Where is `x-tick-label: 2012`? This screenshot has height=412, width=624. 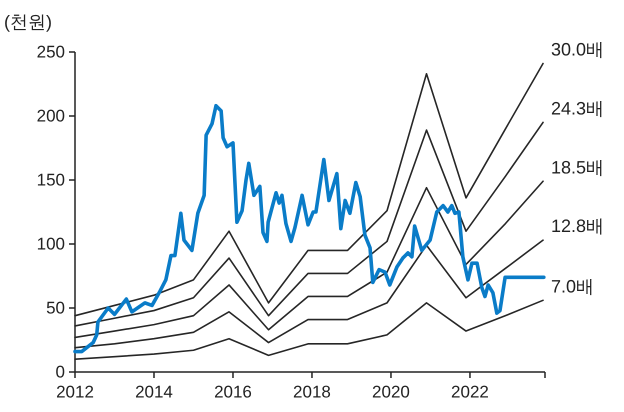 x-tick-label: 2012 is located at coordinates (75, 392).